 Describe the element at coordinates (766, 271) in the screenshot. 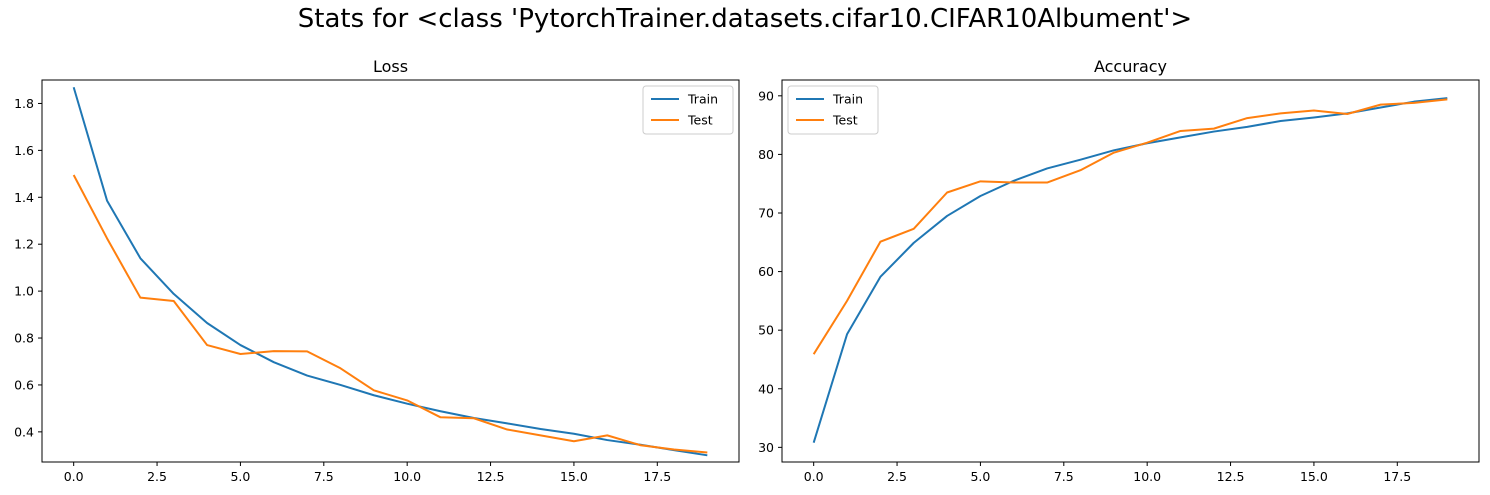

I see `accuracy-ytick-label: 60` at that location.